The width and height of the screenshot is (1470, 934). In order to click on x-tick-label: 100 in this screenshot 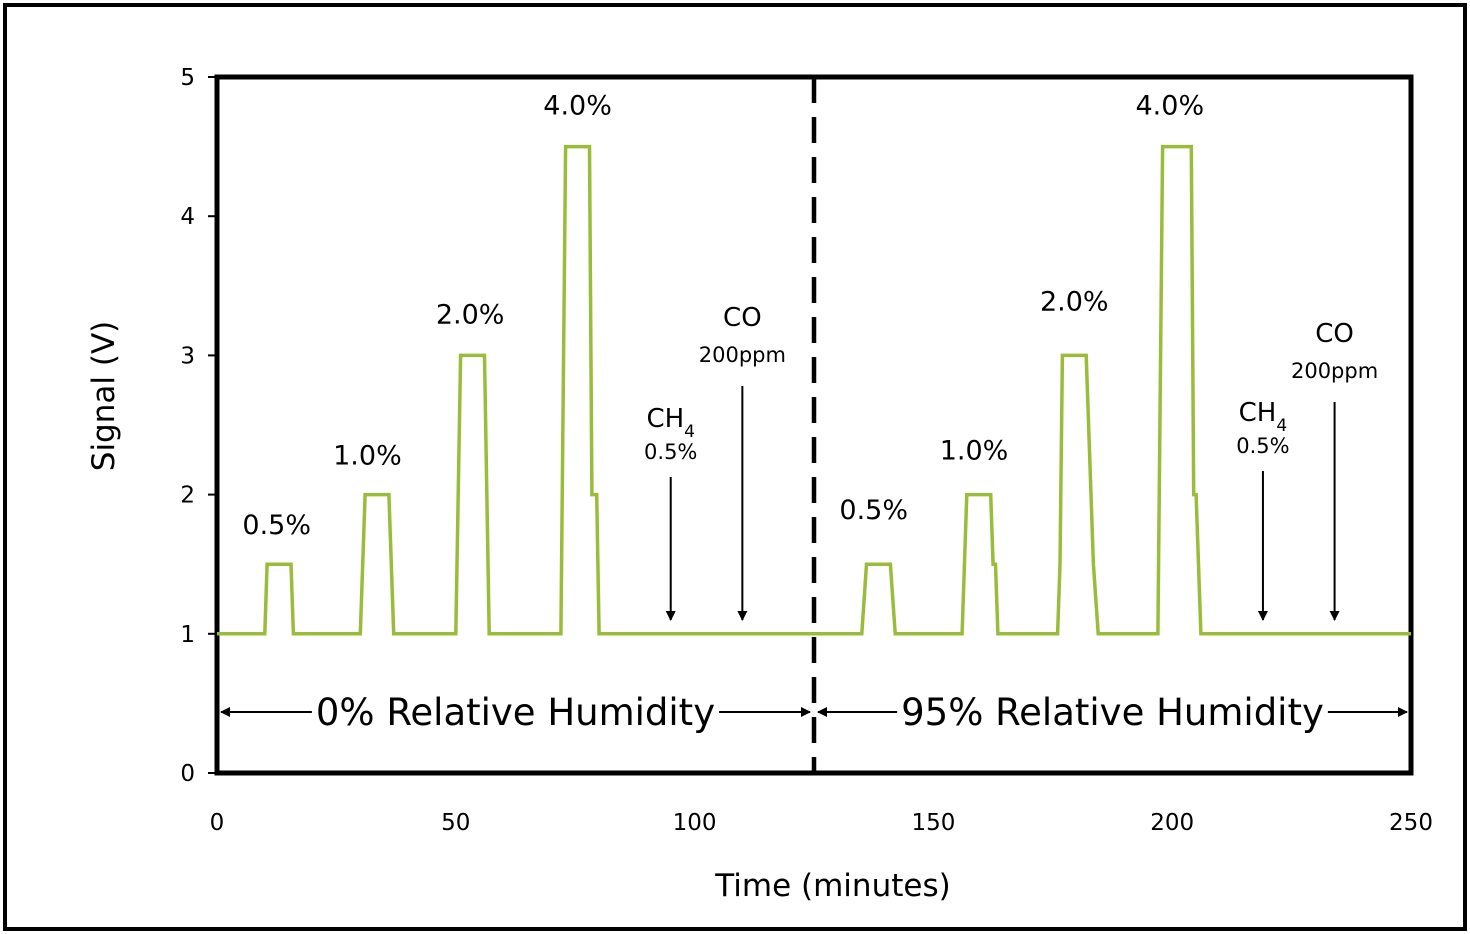, I will do `click(695, 823)`.